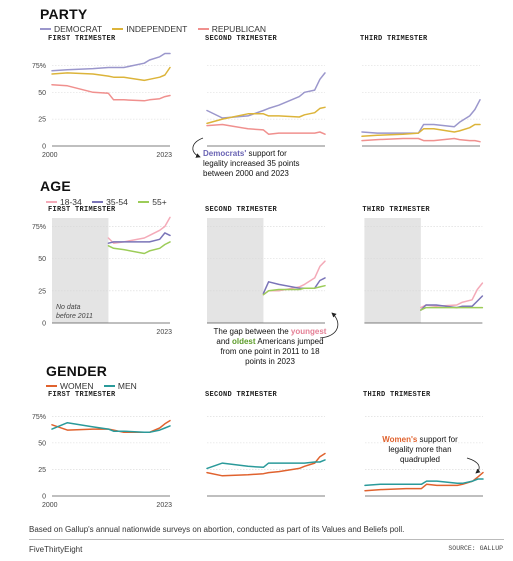 This screenshot has height=561, width=513. What do you see at coordinates (111, 62) in the screenshot?
I see `panel-party-first-line-democrat` at bounding box center [111, 62].